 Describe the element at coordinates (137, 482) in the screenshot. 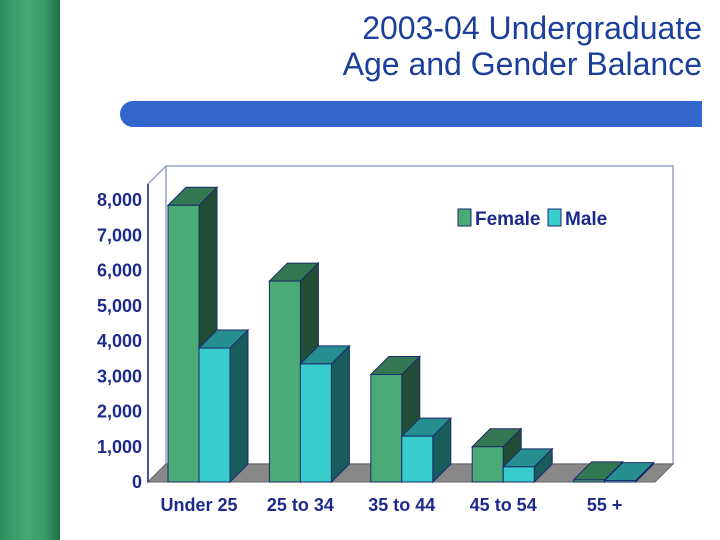

I see `y-tick-label: 0` at that location.